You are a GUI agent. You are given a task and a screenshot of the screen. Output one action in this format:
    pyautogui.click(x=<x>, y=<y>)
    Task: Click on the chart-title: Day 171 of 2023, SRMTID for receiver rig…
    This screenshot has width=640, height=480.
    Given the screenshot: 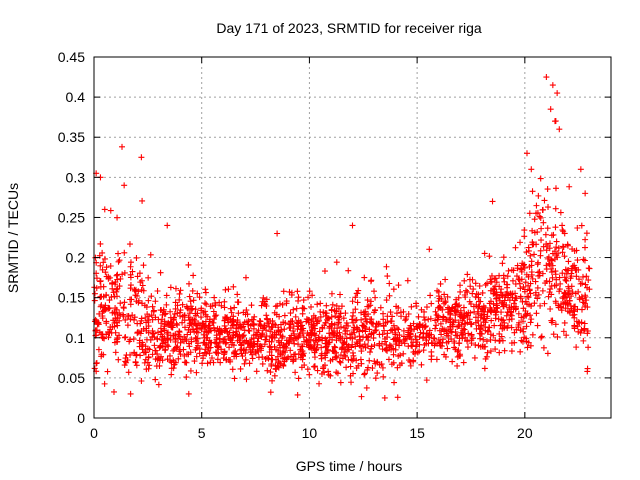 What is the action you would take?
    pyautogui.click(x=349, y=28)
    